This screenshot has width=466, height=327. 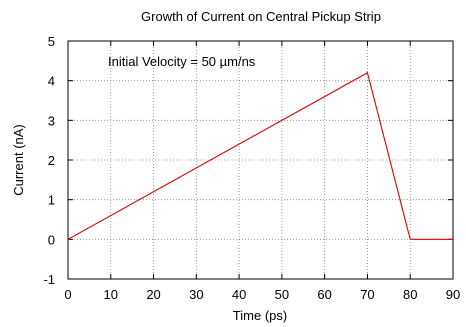 What do you see at coordinates (51, 200) in the screenshot?
I see `y-tick-label: 1` at bounding box center [51, 200].